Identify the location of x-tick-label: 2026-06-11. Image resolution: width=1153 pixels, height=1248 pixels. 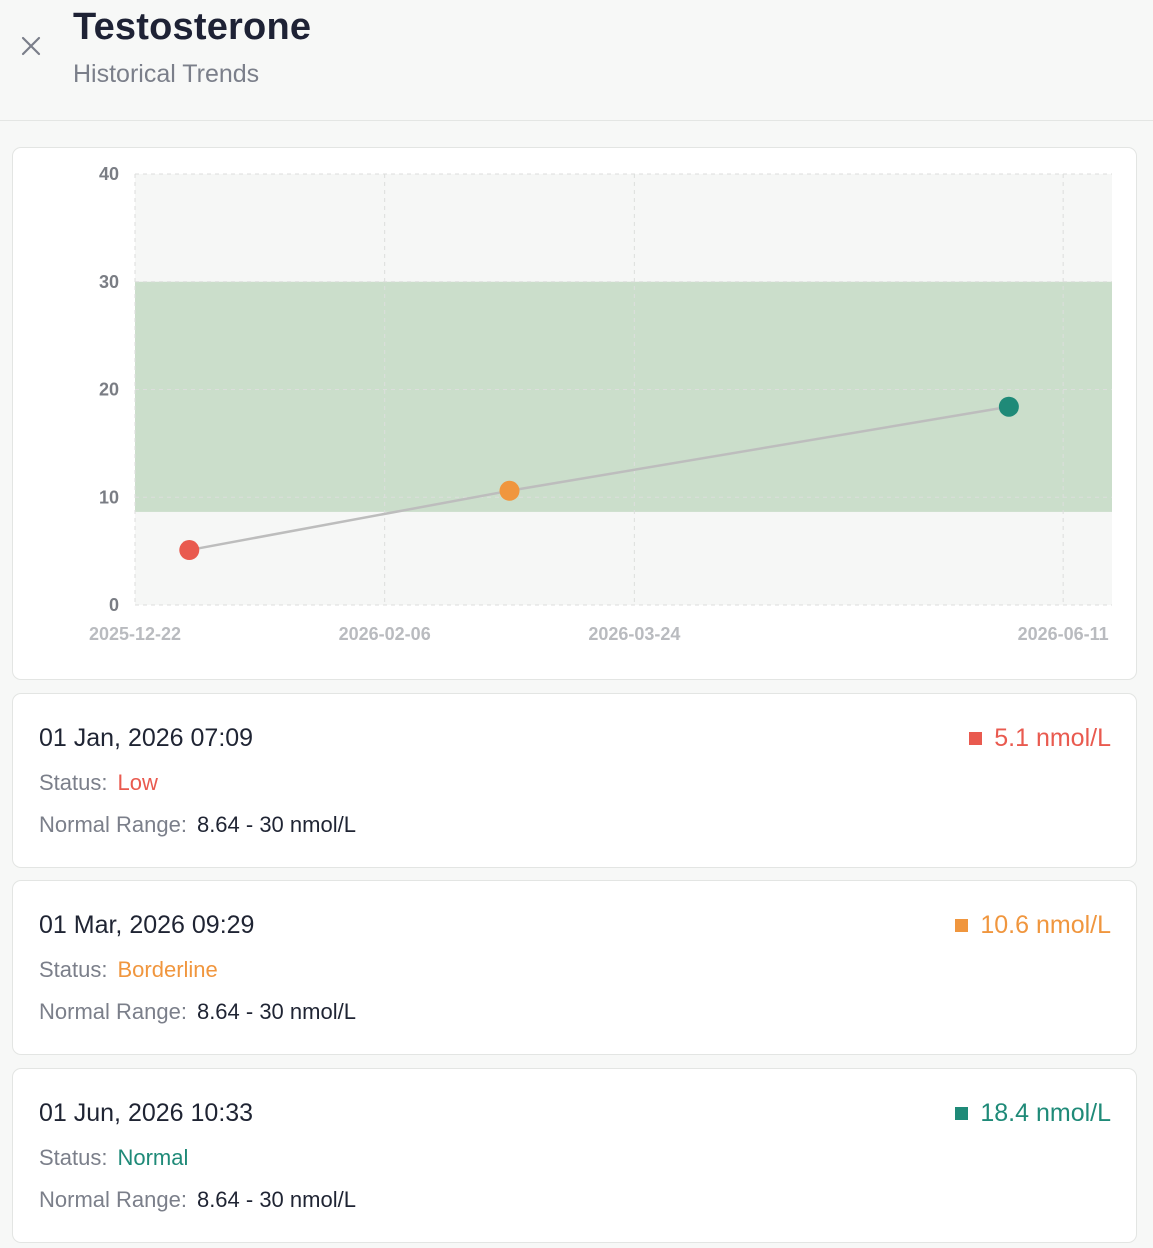
(1063, 634).